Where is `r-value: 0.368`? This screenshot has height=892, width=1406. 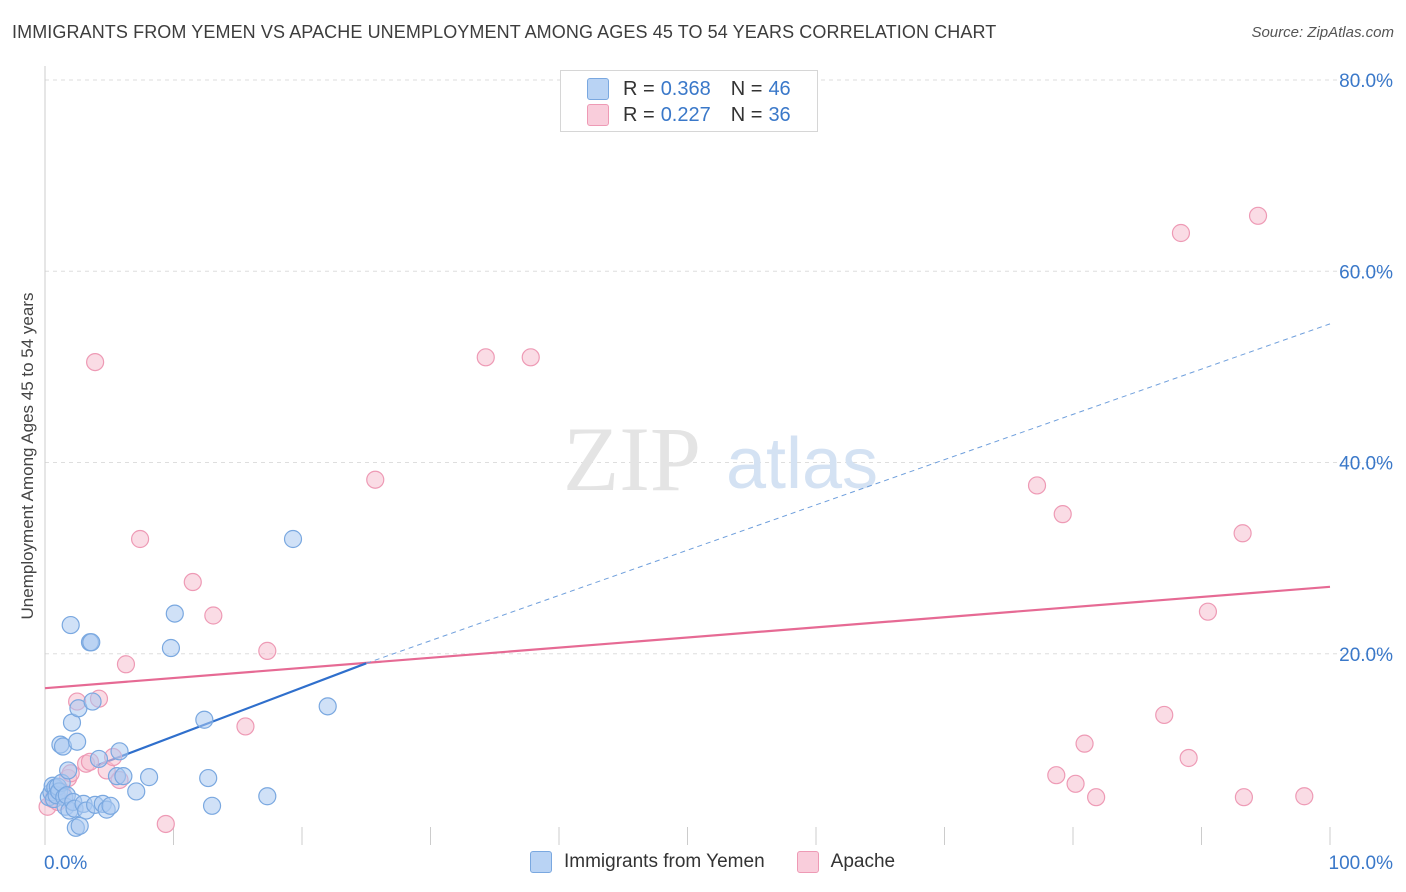
r-value: 0.368 is located at coordinates (685, 88).